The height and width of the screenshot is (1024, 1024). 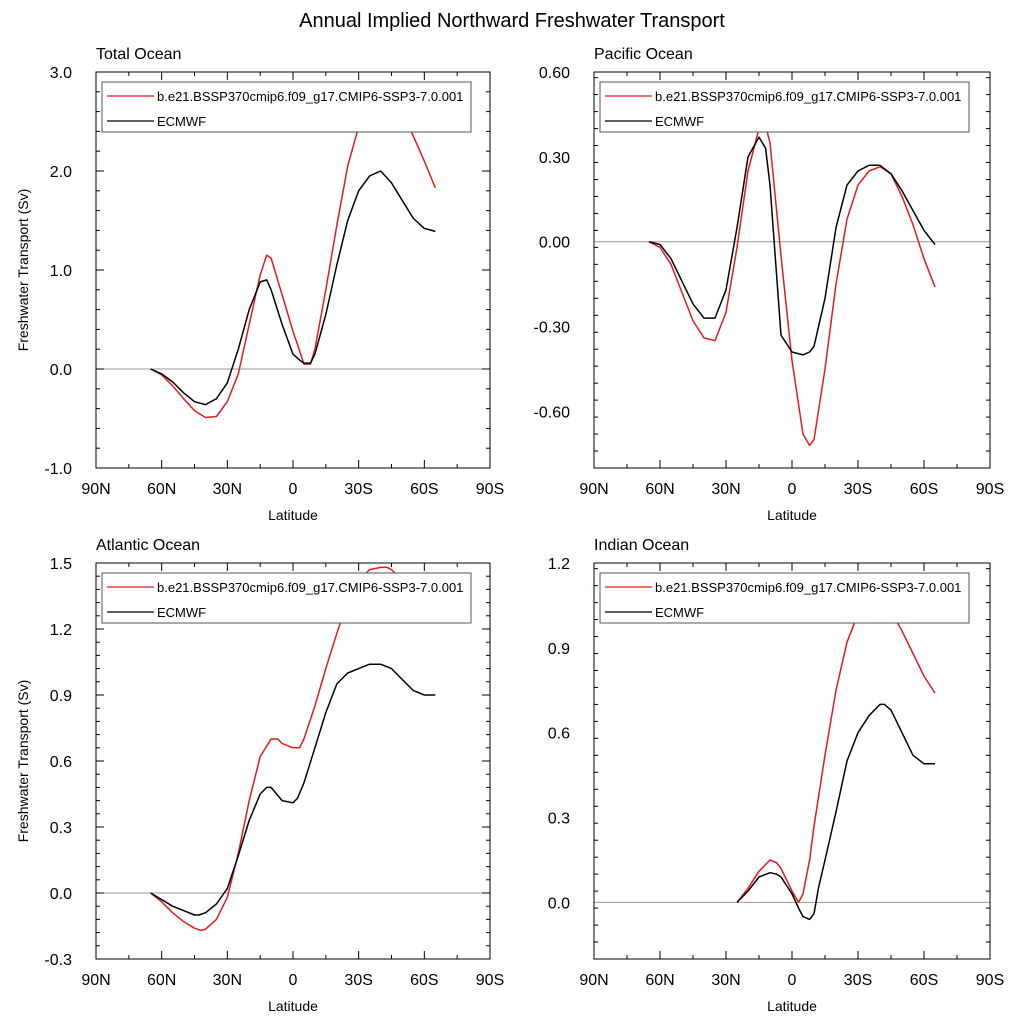 What do you see at coordinates (641, 545) in the screenshot?
I see `panel-title: Indian Ocean` at bounding box center [641, 545].